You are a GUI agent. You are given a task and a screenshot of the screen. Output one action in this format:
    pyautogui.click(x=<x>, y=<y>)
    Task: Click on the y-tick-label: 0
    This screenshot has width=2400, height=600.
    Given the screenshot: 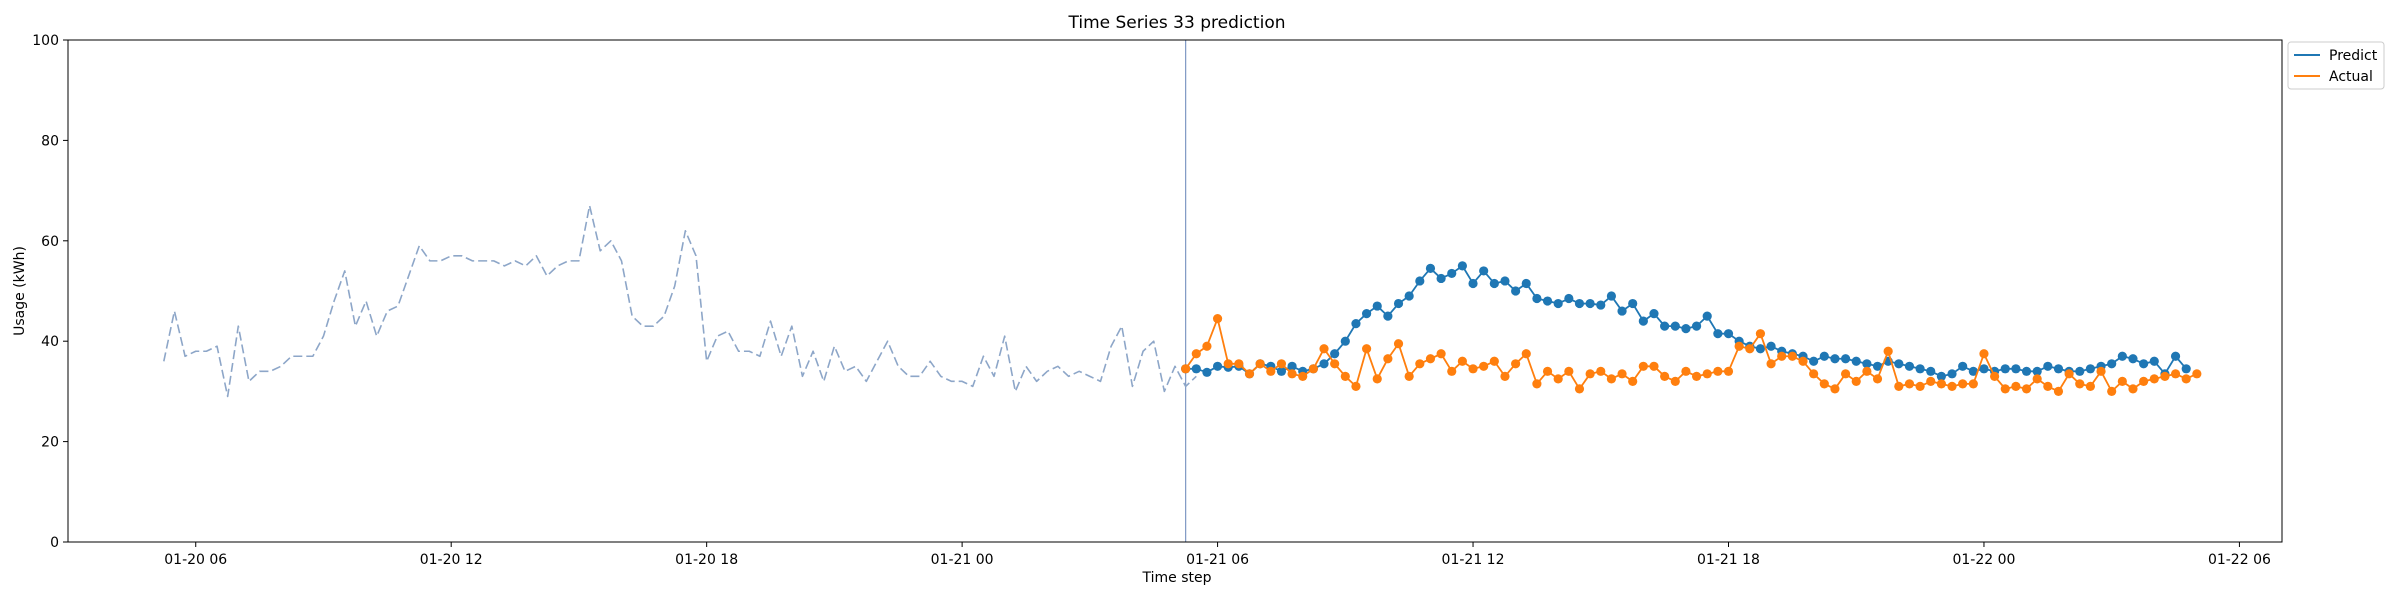 What is the action you would take?
    pyautogui.click(x=54, y=543)
    